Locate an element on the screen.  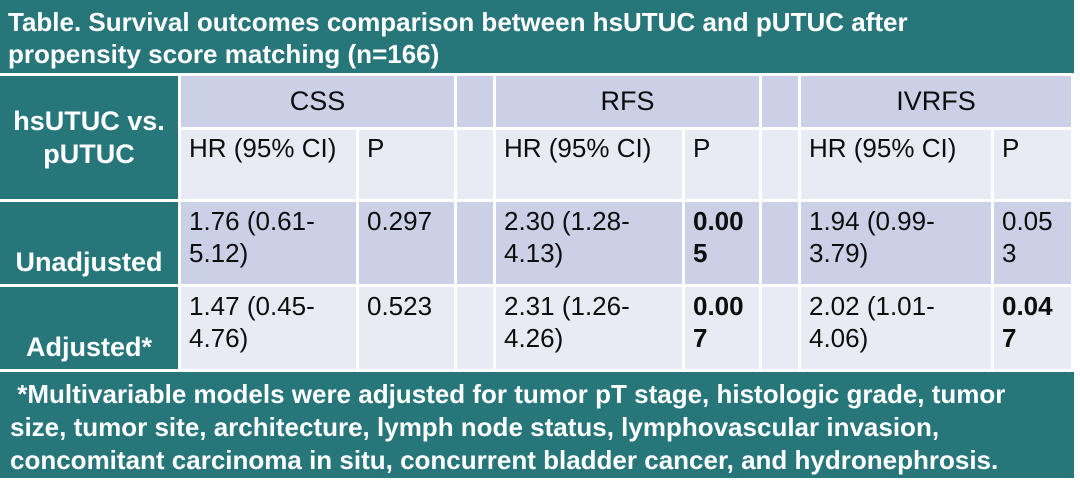
cell-adjusted-ivrfs-p: 0.047 is located at coordinates (1032, 328).